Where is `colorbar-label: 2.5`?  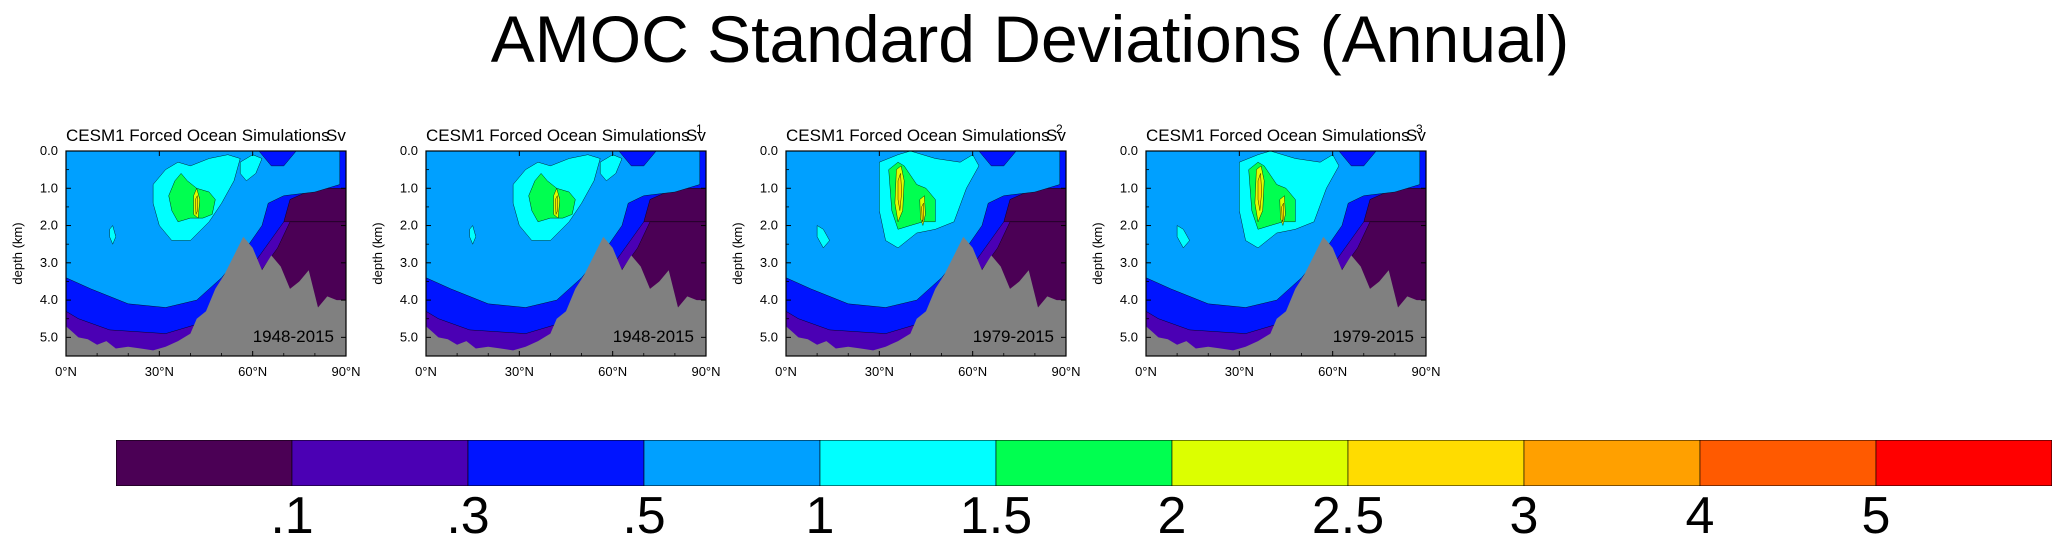 colorbar-label: 2.5 is located at coordinates (1348, 516).